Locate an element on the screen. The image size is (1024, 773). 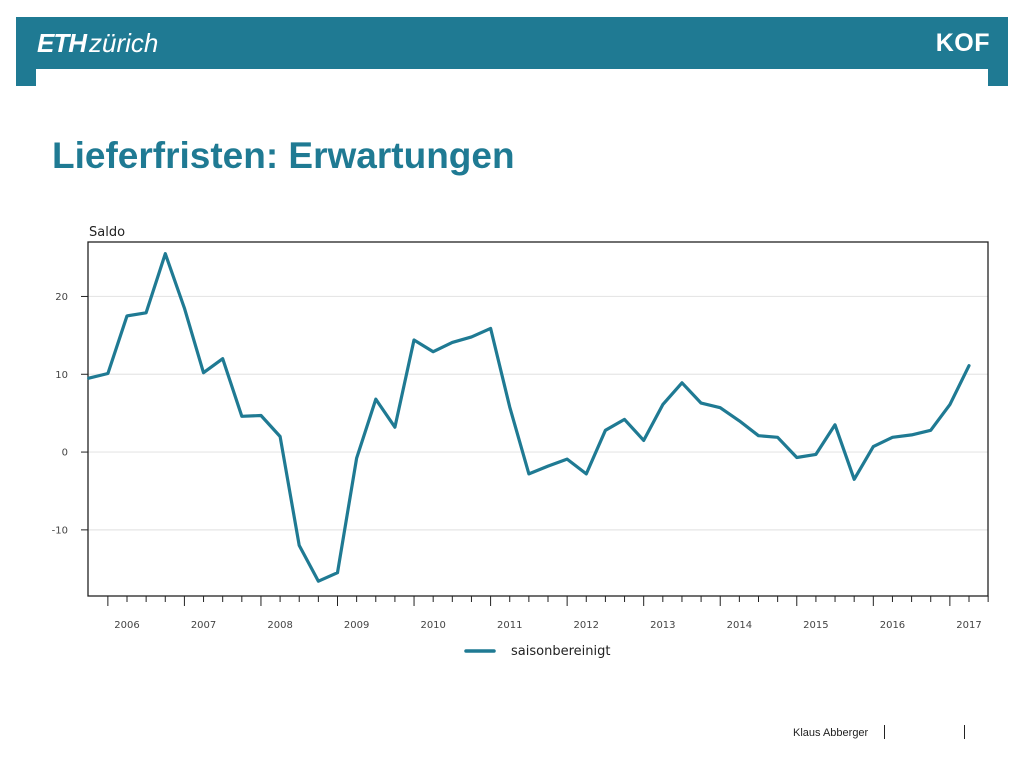
legend: saisonbereinigt is located at coordinates (537, 651).